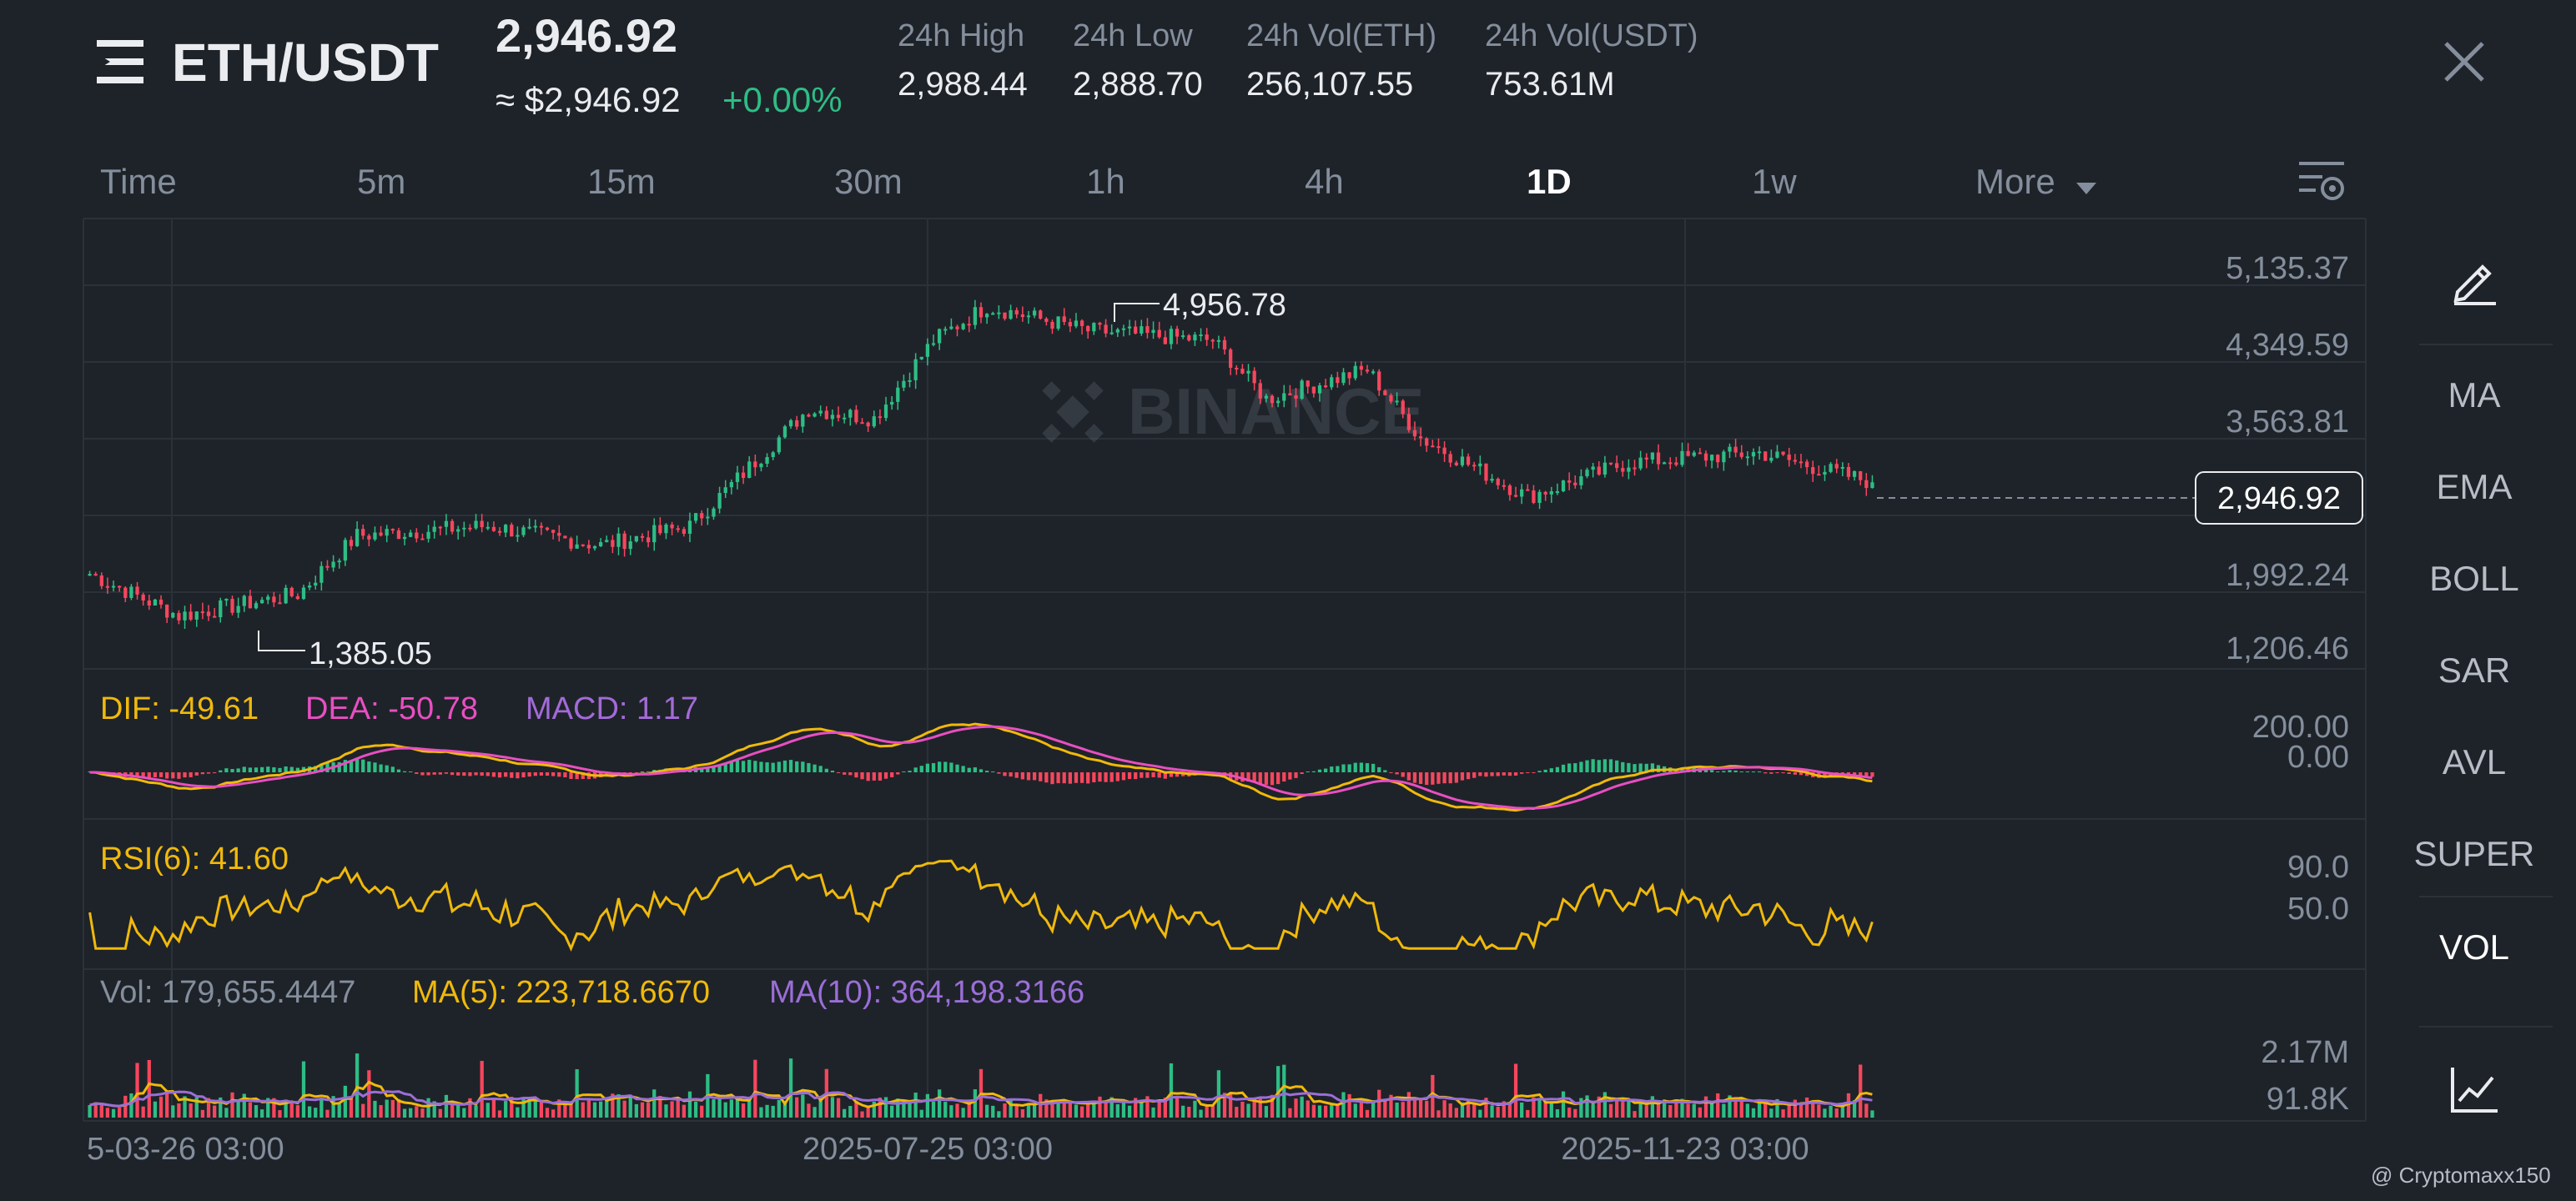  What do you see at coordinates (305, 63) in the screenshot?
I see `trading-pair-title: ETH/USDT` at bounding box center [305, 63].